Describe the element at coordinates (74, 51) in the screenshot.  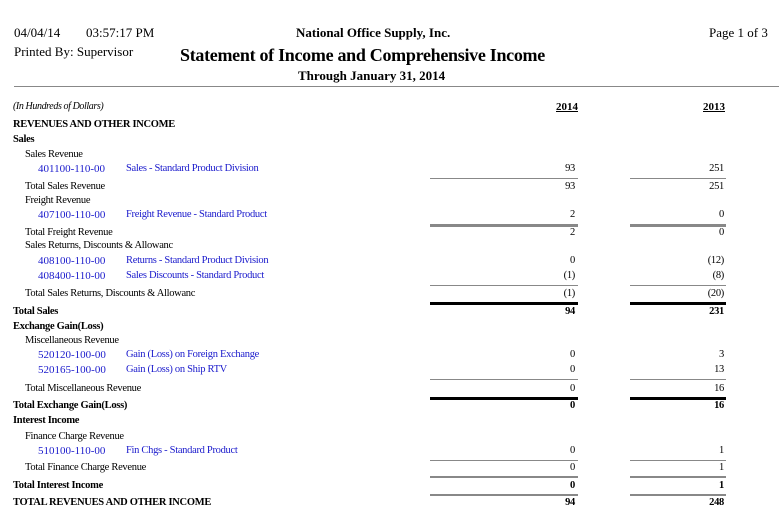
I see `printed-by: Printed By: Supervisor` at that location.